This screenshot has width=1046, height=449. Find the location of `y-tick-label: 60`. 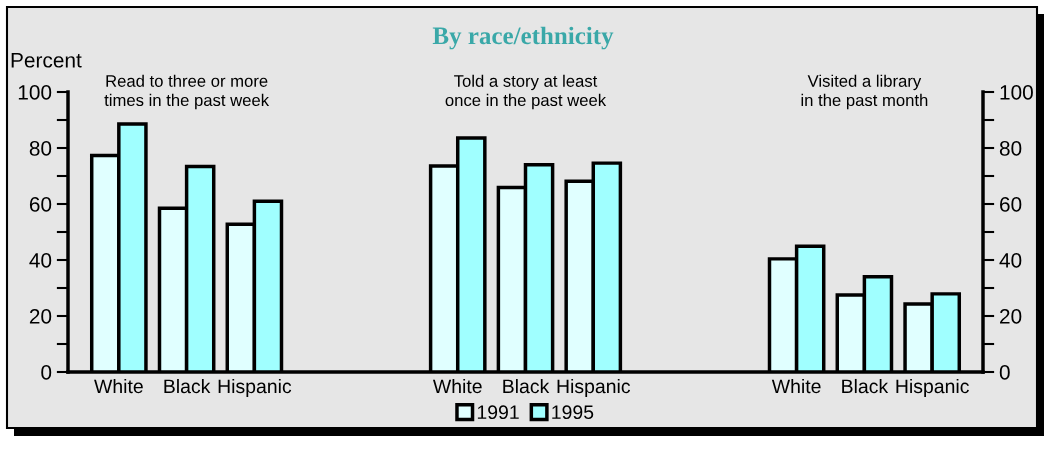

y-tick-label: 60 is located at coordinates (40, 204).